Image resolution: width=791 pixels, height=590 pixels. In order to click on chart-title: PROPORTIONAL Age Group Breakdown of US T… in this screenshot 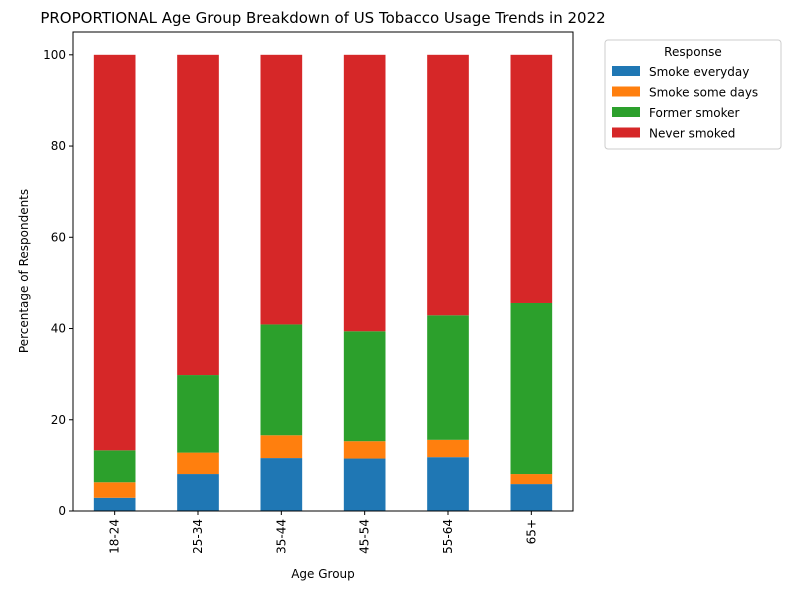, I will do `click(322, 18)`.